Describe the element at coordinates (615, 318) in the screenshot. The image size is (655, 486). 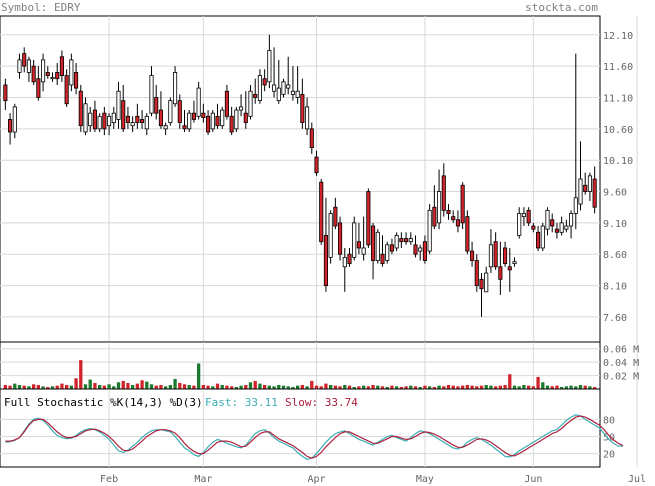
I see `price-tick-label: 7.60` at that location.